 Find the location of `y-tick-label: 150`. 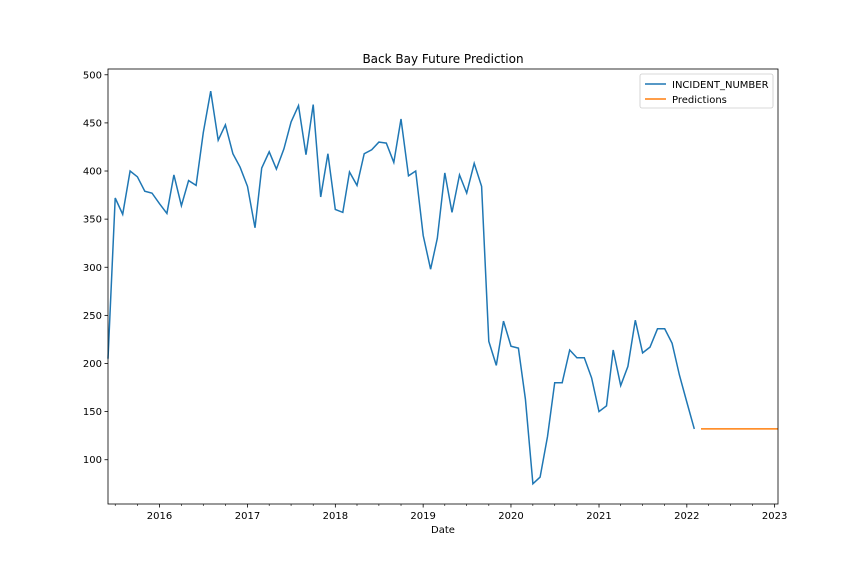

y-tick-label: 150 is located at coordinates (92, 412).